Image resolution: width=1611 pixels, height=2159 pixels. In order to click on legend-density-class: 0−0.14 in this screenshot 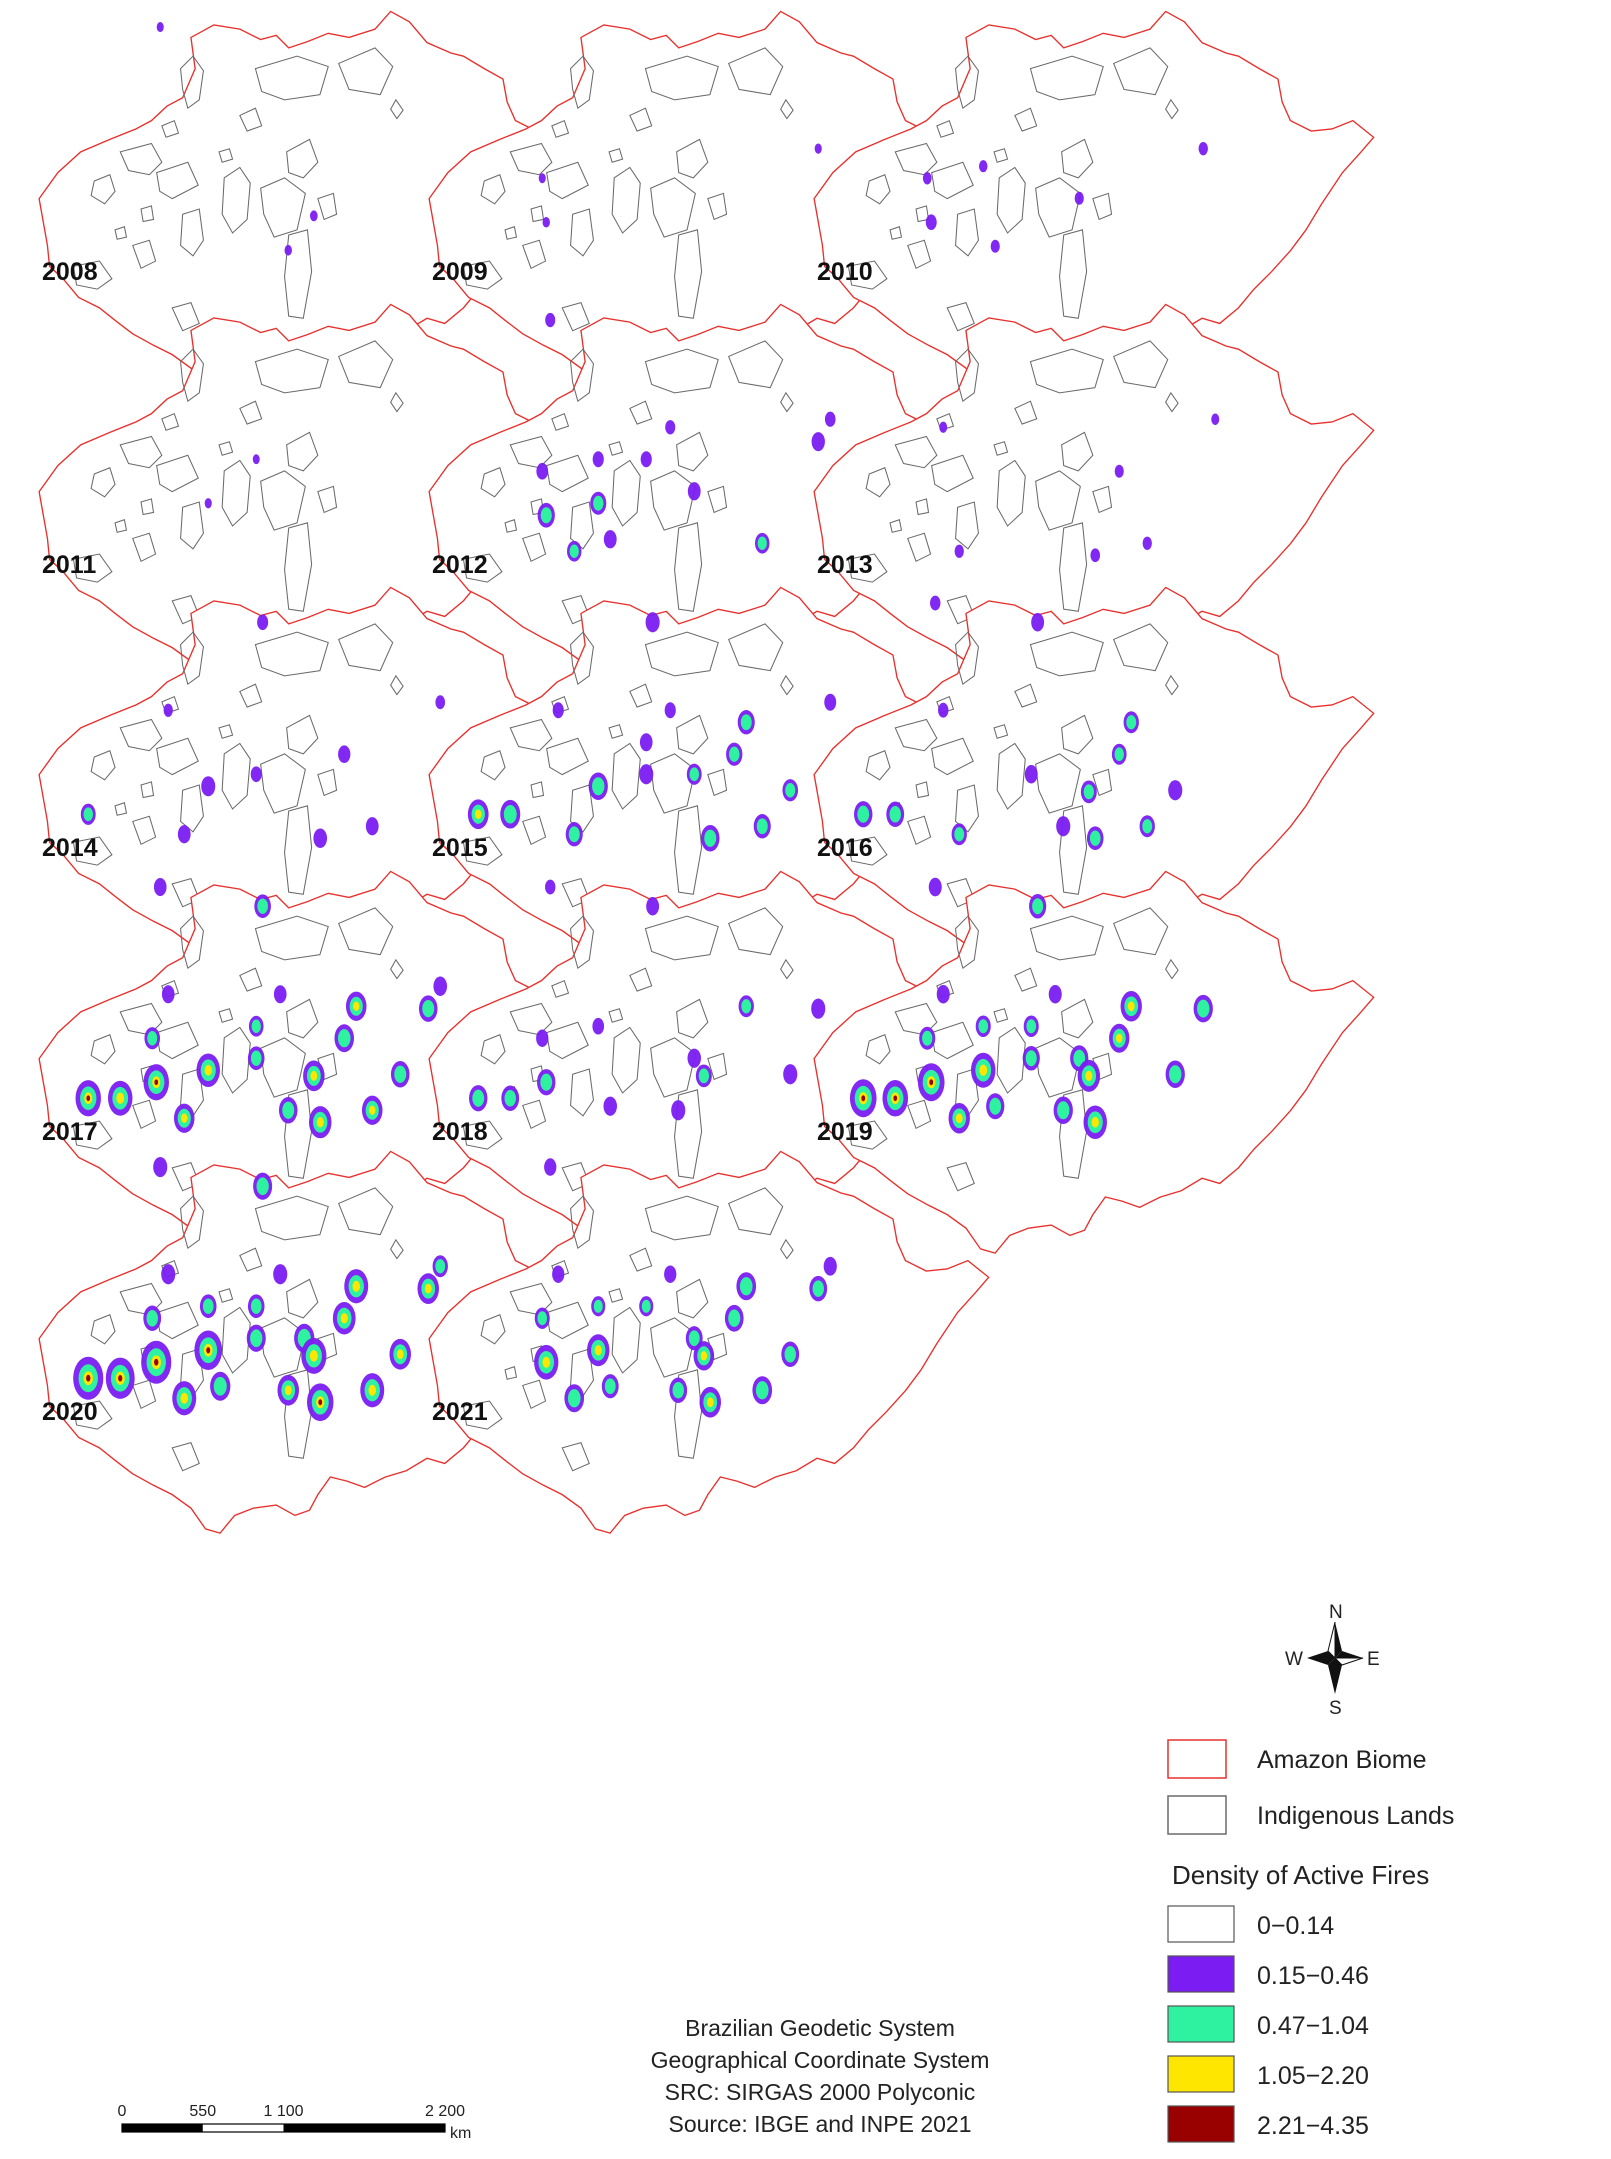, I will do `click(1250, 1924)`.